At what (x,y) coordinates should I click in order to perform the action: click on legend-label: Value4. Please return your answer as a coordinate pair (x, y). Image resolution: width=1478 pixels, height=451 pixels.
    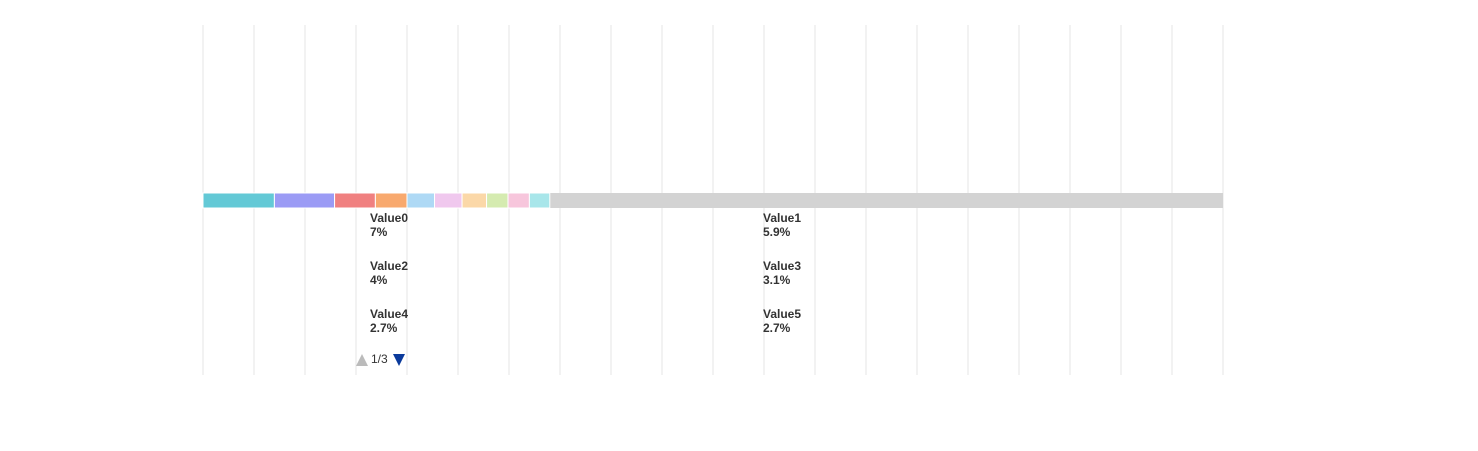
    Looking at the image, I should click on (389, 314).